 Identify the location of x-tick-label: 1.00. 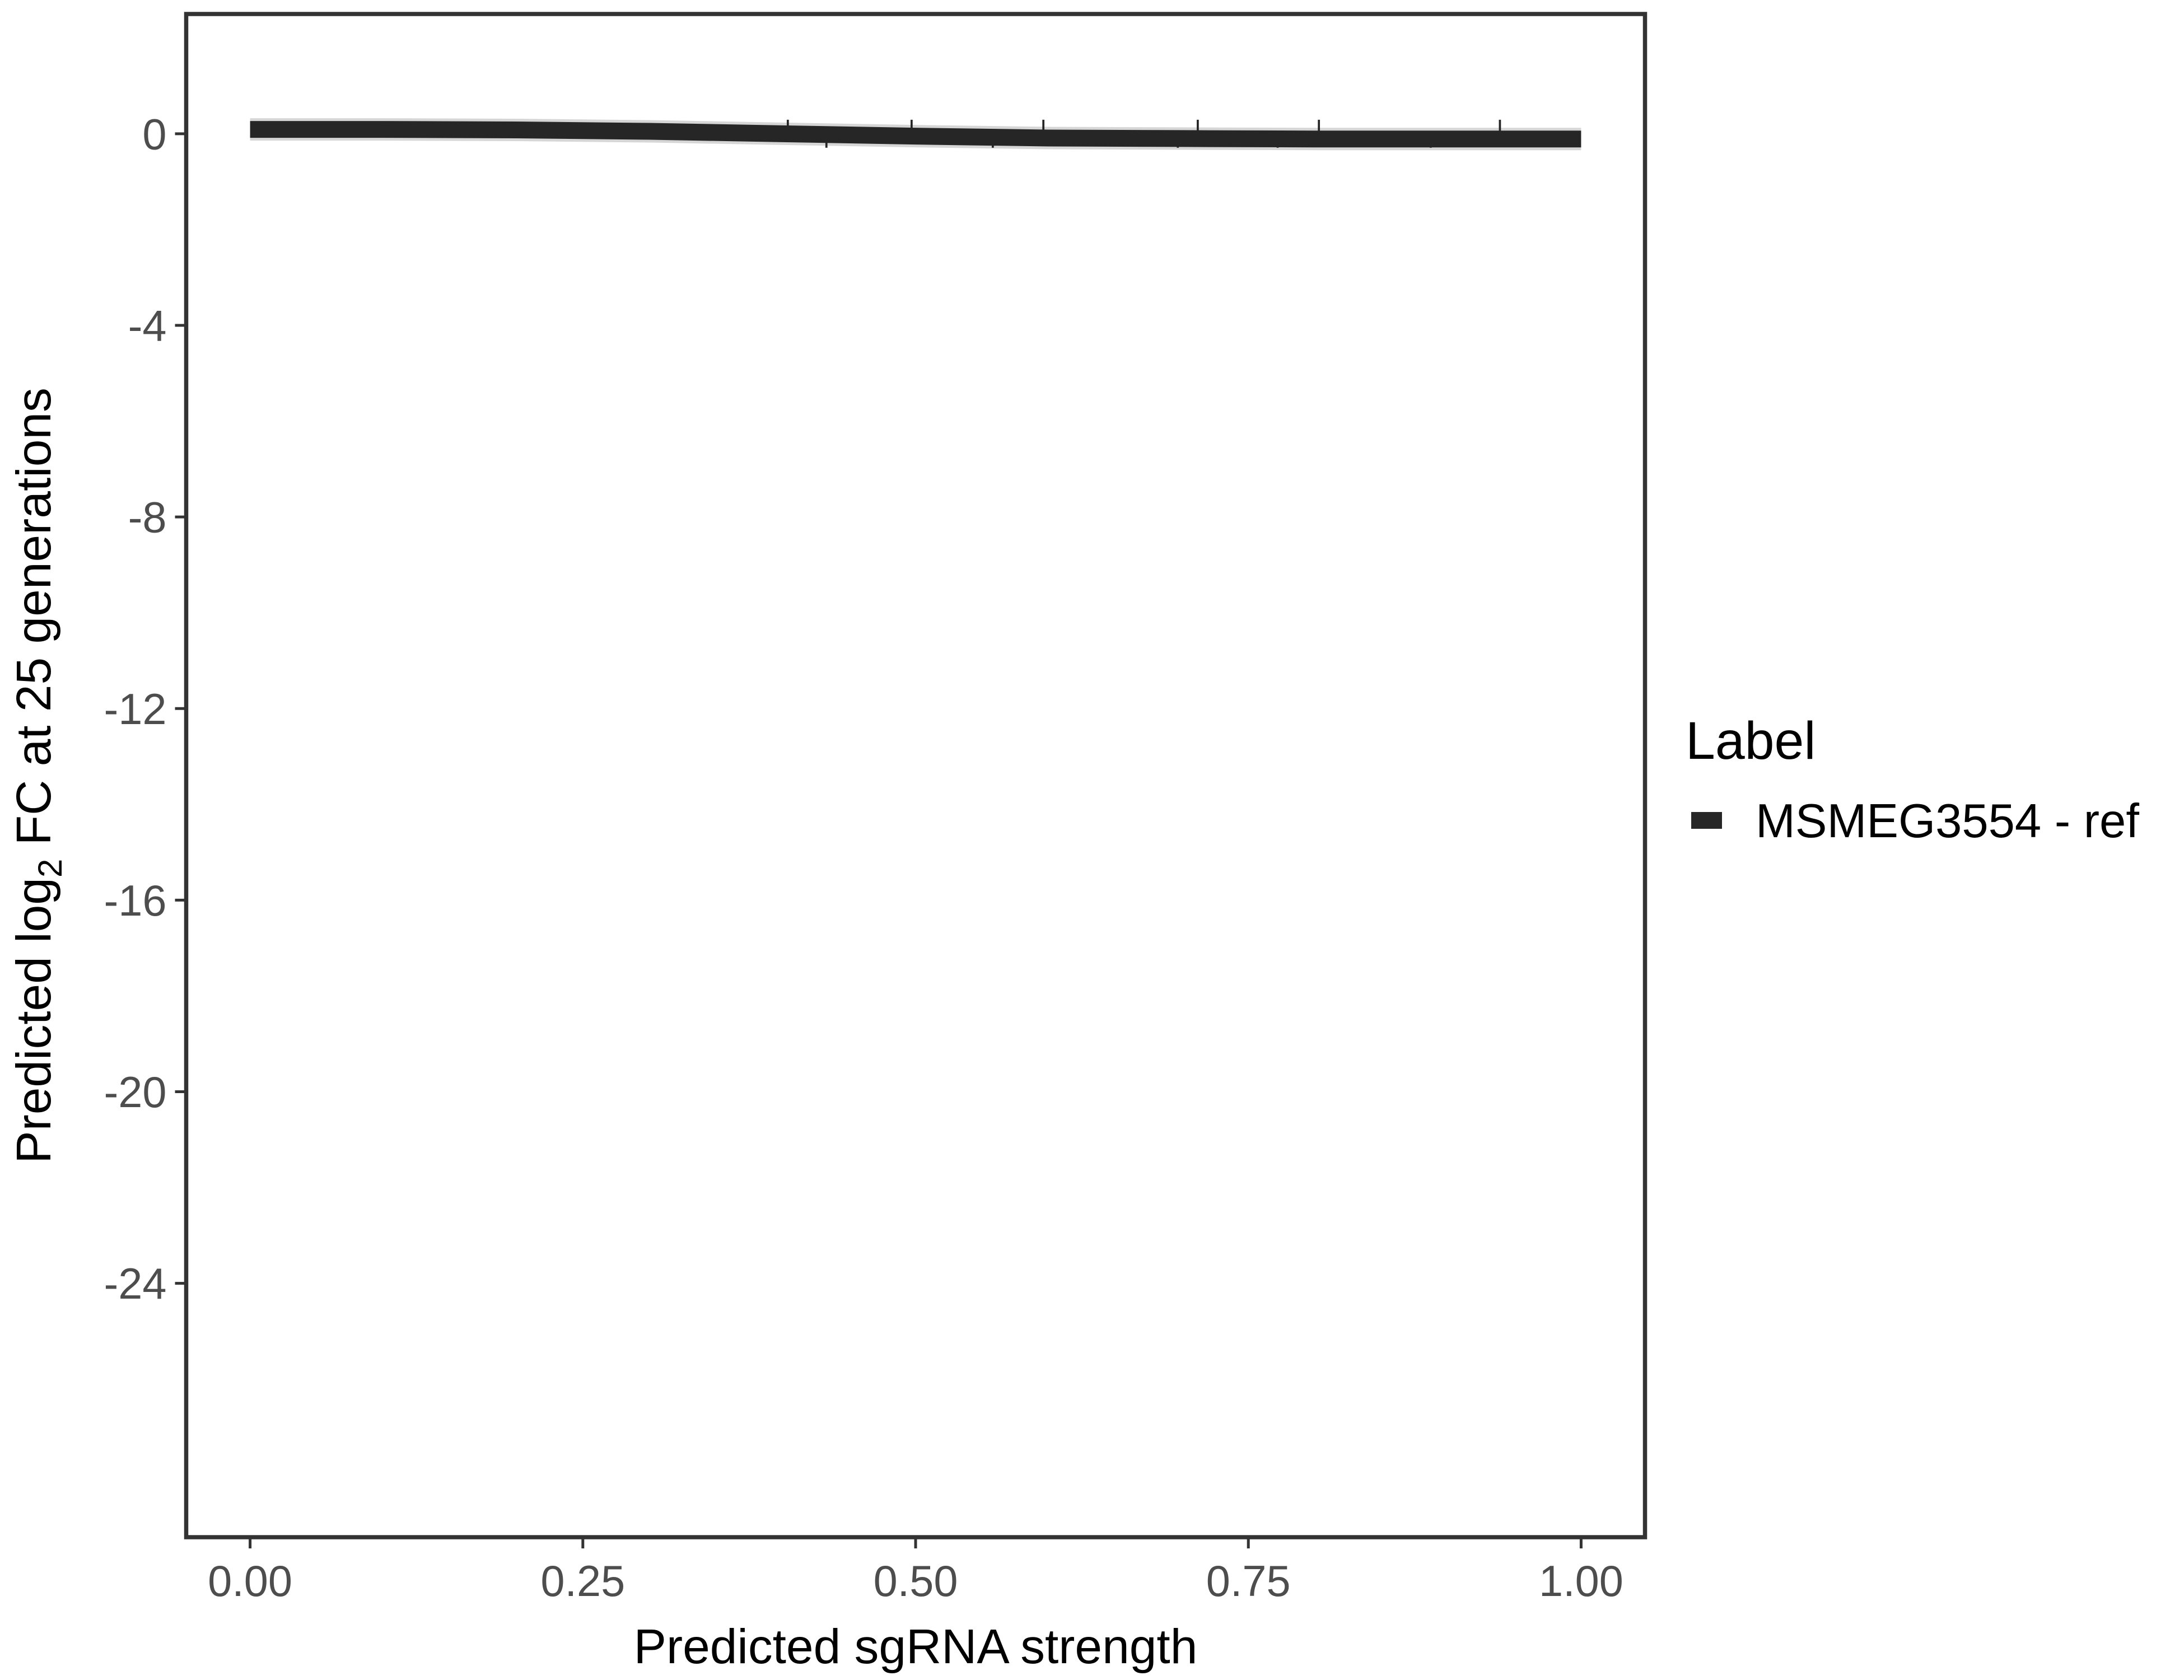
(1581, 1582).